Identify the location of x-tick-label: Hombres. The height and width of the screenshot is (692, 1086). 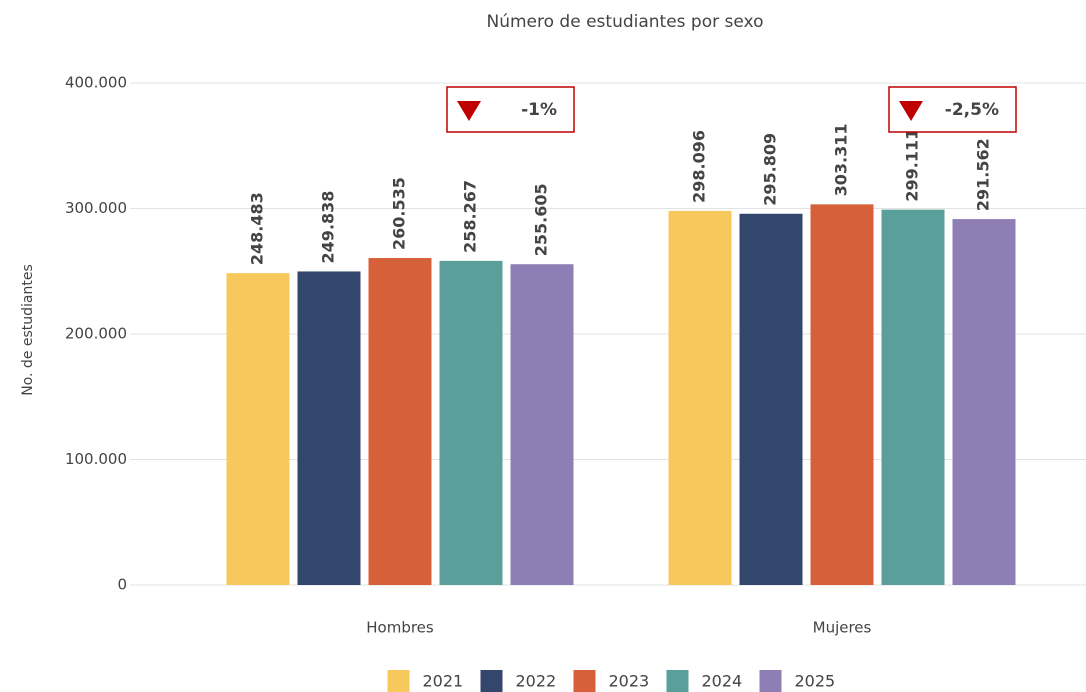
(400, 628).